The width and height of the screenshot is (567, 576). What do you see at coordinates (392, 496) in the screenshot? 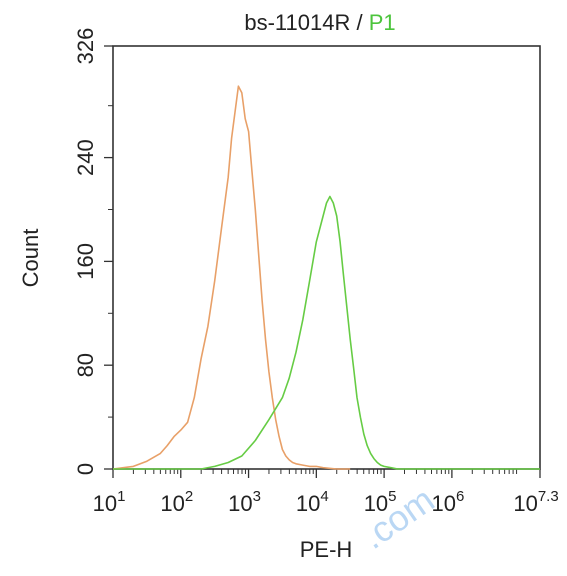
I see `x-tick-label-exponent: 5` at bounding box center [392, 496].